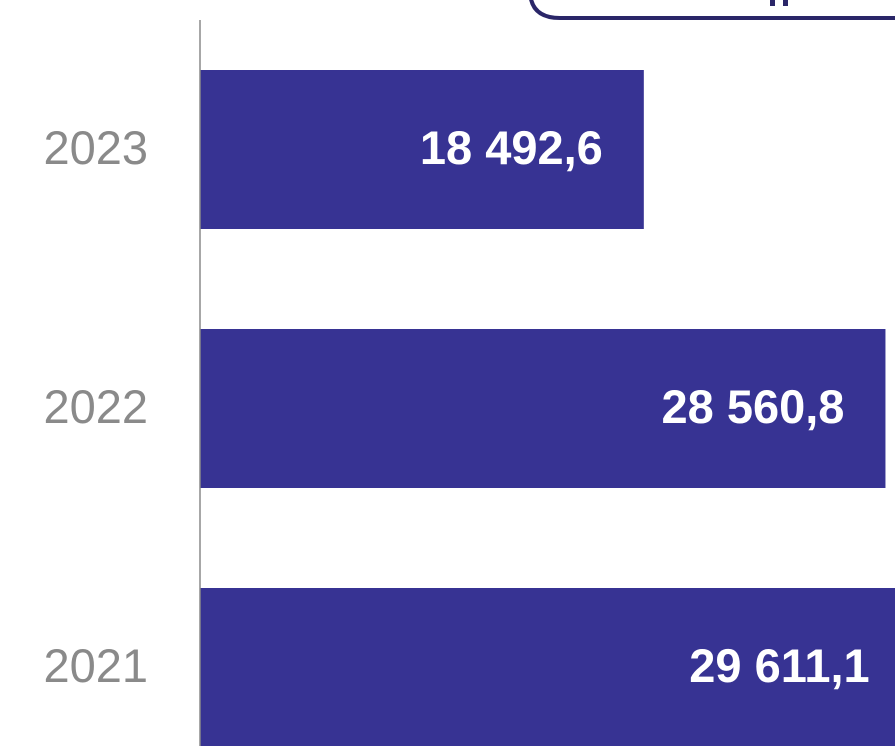  I want to click on bar, so click(422, 149).